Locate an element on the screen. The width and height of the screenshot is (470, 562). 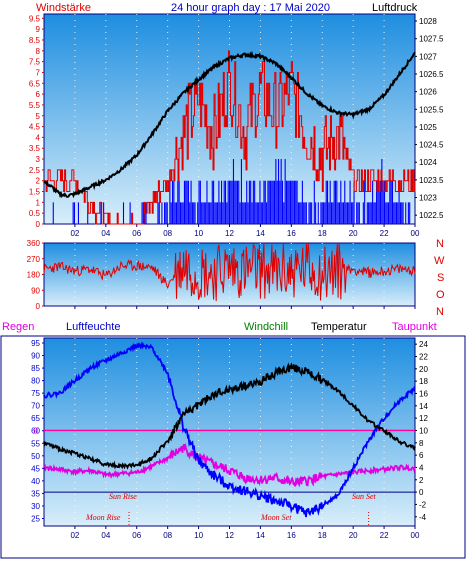
right-tick-label: -4 is located at coordinates (423, 517).